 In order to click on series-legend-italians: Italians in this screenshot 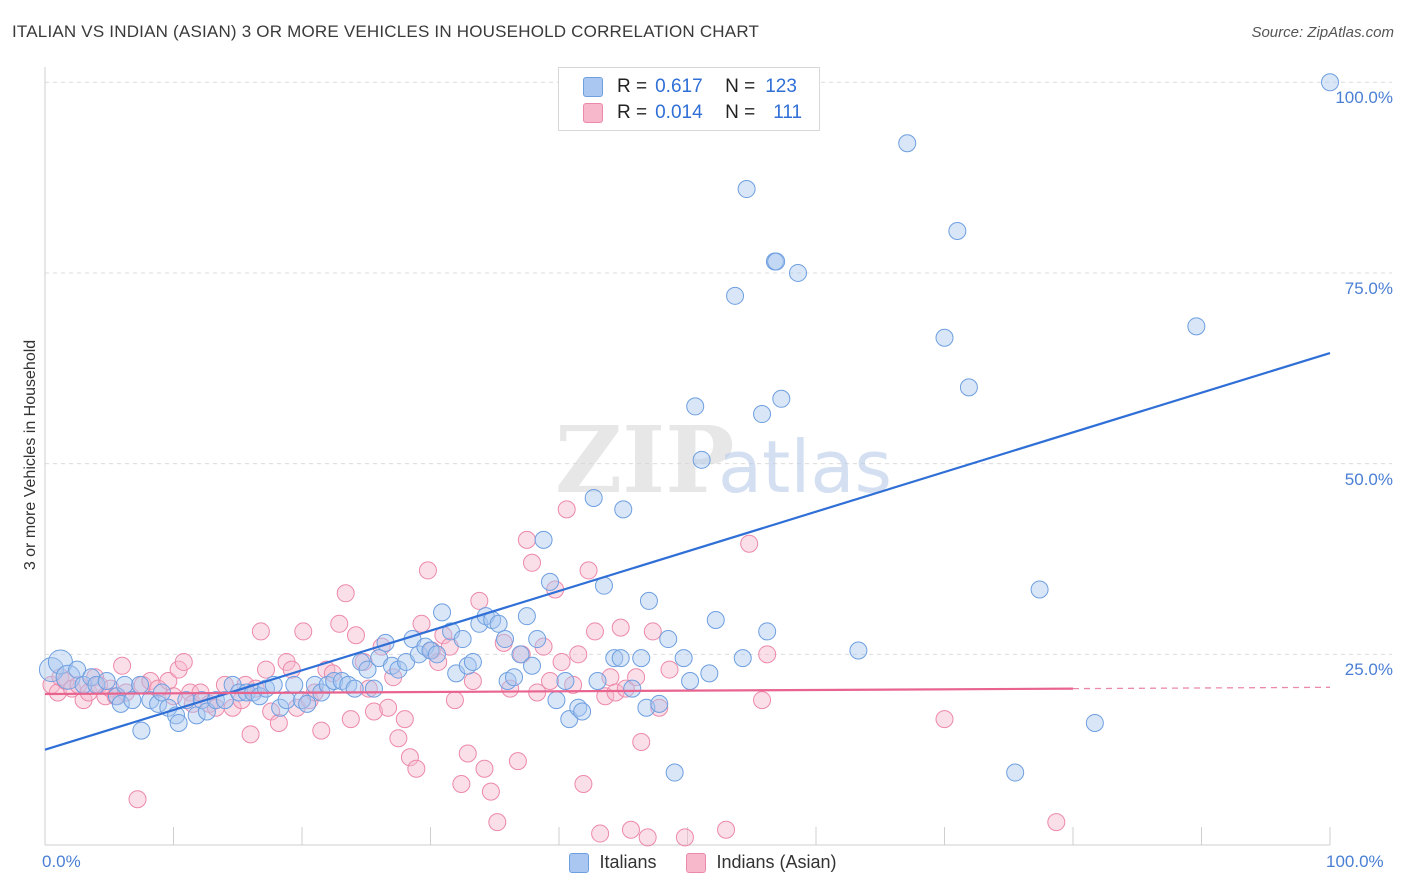, I will do `click(612, 862)`.